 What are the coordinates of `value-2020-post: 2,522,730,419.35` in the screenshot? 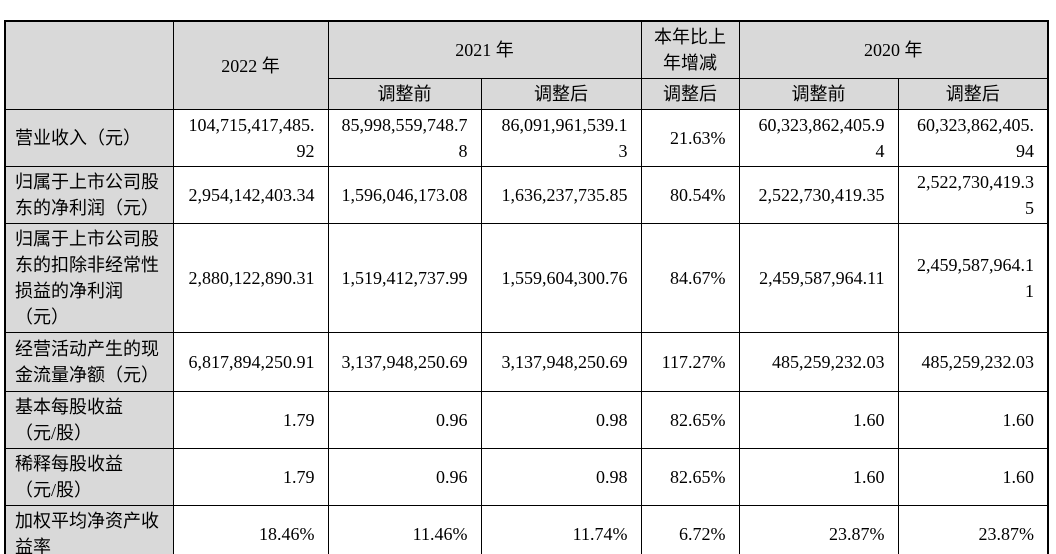 It's located at (973, 195).